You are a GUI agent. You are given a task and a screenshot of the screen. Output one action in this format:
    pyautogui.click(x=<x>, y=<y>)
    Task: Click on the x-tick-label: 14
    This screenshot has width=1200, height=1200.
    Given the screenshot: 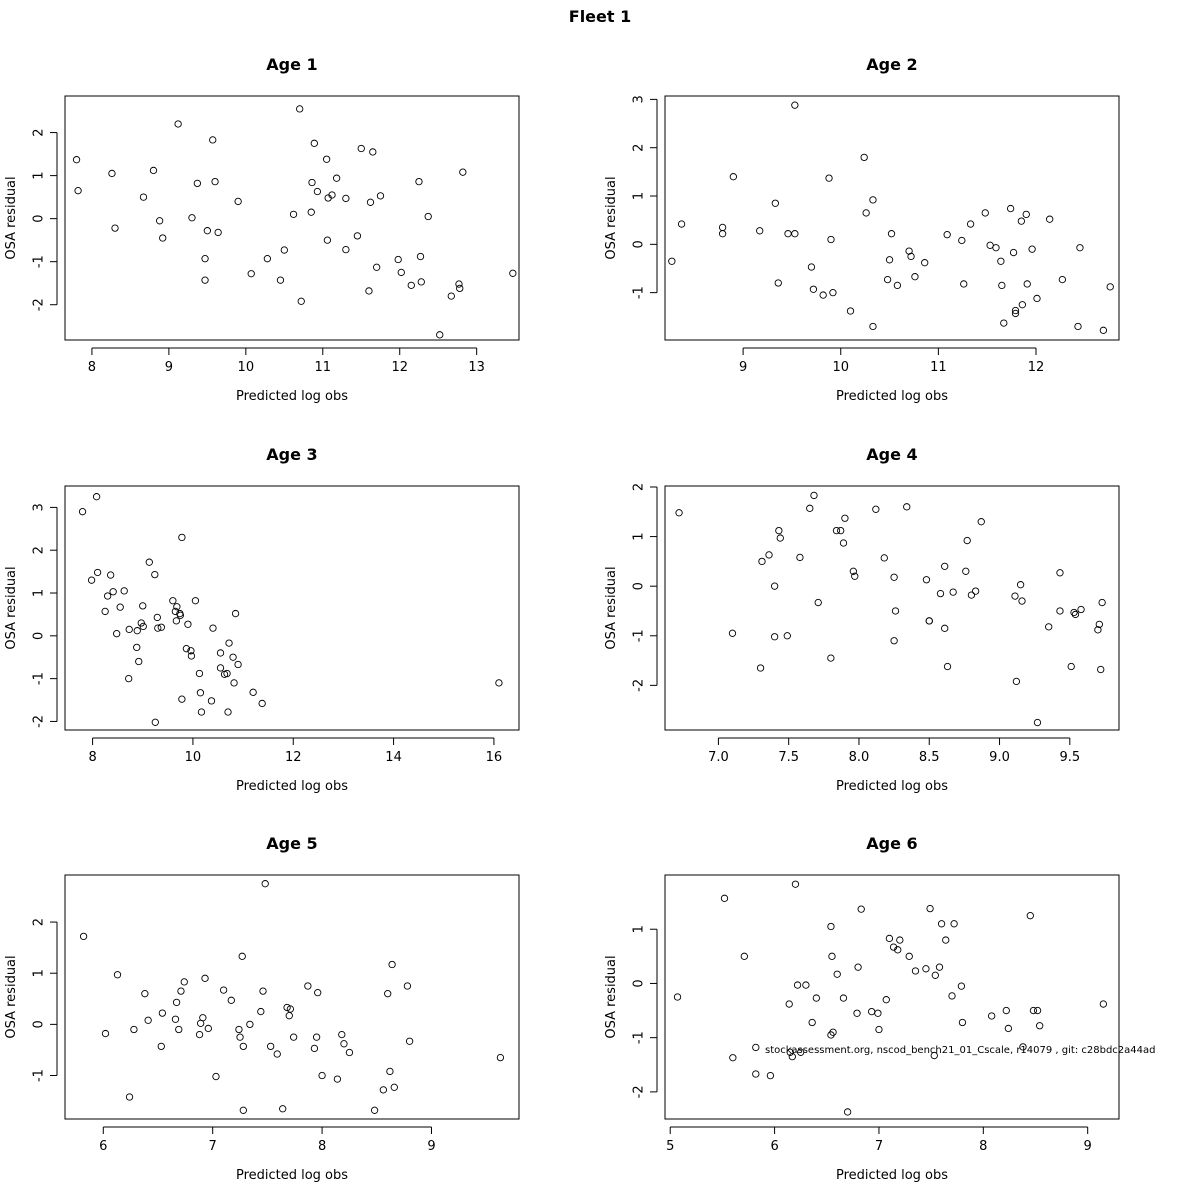 What is the action you would take?
    pyautogui.click(x=393, y=757)
    